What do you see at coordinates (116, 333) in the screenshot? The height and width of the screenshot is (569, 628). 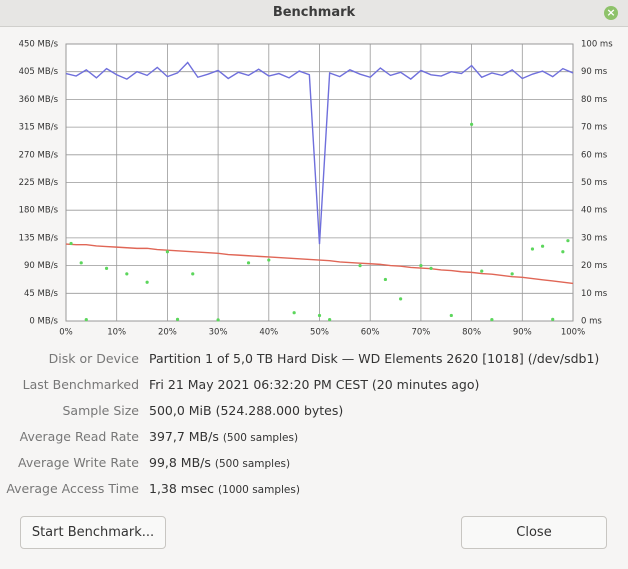 I see `x-tick-label: 10%` at bounding box center [116, 333].